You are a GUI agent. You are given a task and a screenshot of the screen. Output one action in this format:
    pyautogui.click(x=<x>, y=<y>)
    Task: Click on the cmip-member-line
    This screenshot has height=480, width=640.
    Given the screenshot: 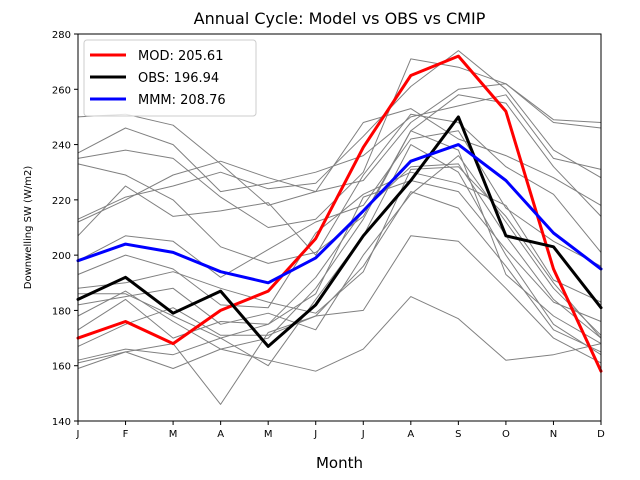 What is the action you would take?
    pyautogui.click(x=339, y=334)
    